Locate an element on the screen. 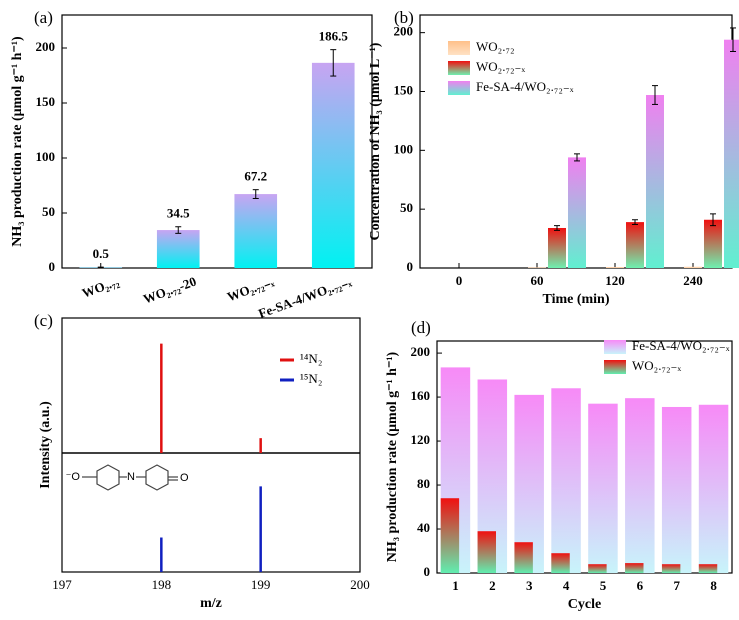 The width and height of the screenshot is (739, 620). x-tick-label: WO₂.₇₂ is located at coordinates (100, 286).